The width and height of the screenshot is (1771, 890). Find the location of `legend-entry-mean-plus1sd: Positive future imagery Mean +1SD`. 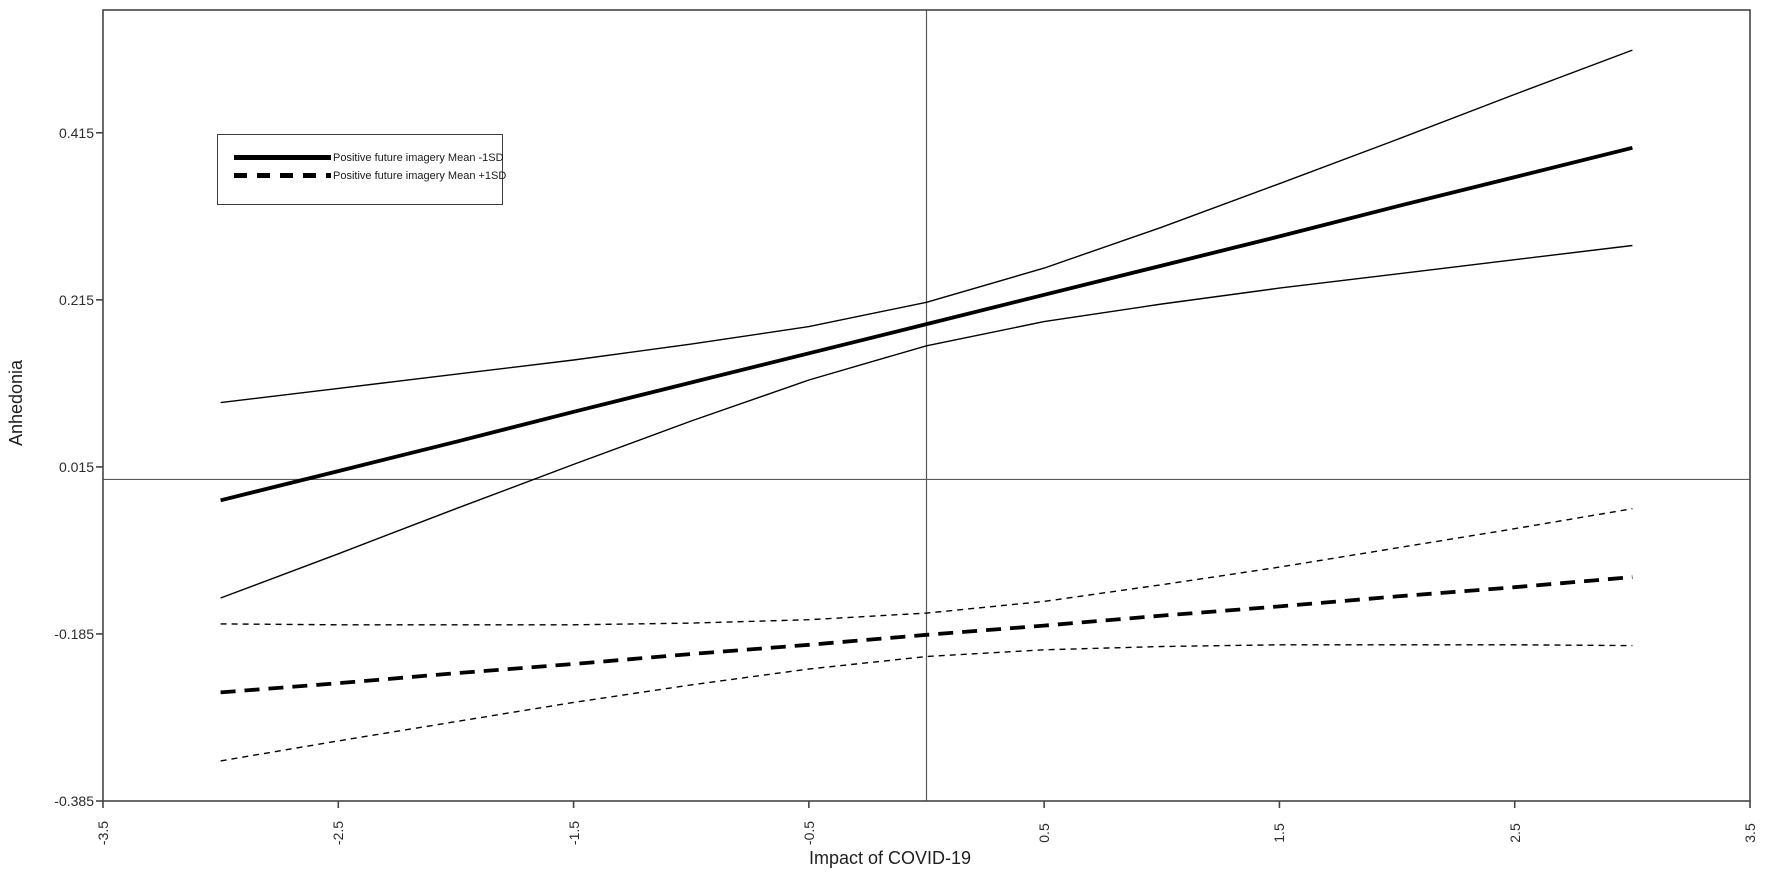

legend-entry-mean-plus1sd: Positive future imagery Mean +1SD is located at coordinates (370, 175).